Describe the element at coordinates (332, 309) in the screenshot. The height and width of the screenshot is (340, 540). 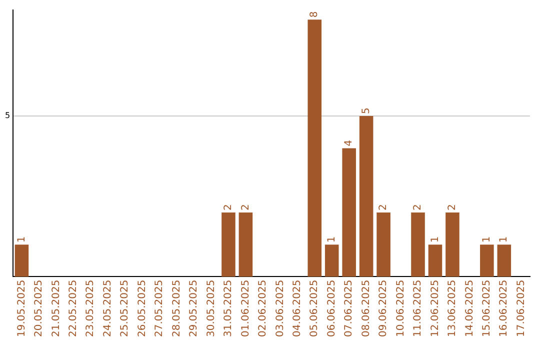
I see `x-tick-label: 06.06.2025` at that location.